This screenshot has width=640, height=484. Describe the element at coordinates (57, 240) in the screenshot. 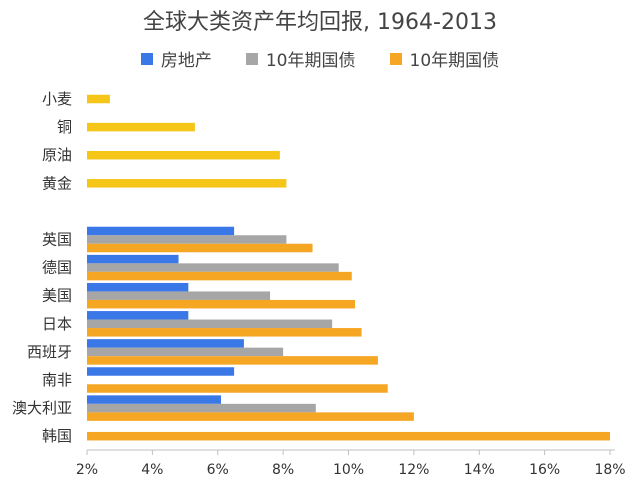

I see `category-label: 英国` at that location.